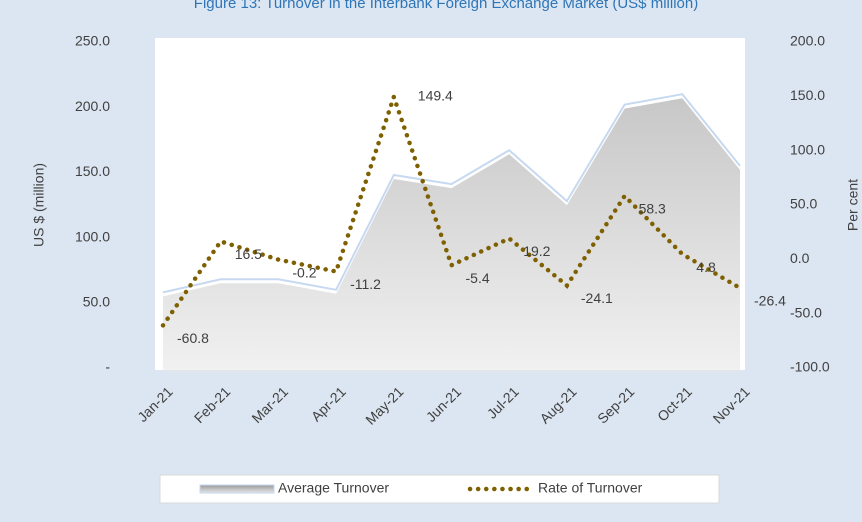 The image size is (862, 522). What do you see at coordinates (435, 96) in the screenshot?
I see `data-label: 149.4` at bounding box center [435, 96].